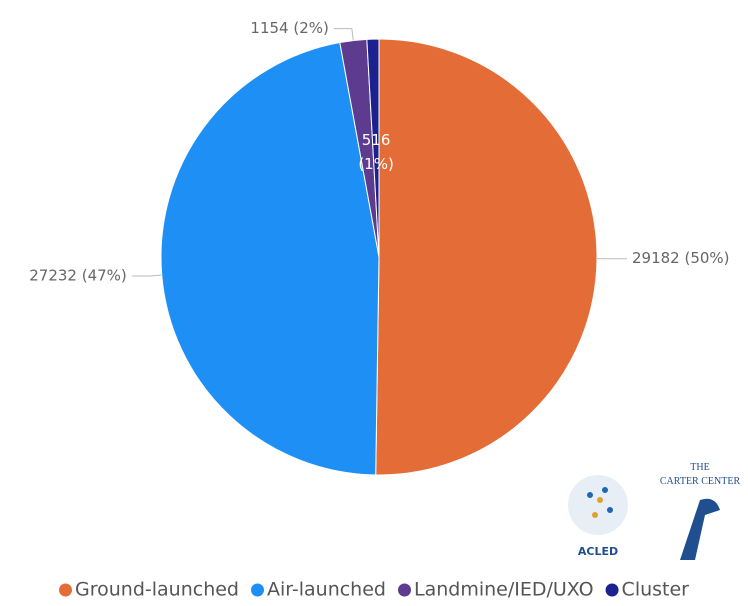 The width and height of the screenshot is (748, 606). I want to click on logo-text: ACLED, so click(598, 551).